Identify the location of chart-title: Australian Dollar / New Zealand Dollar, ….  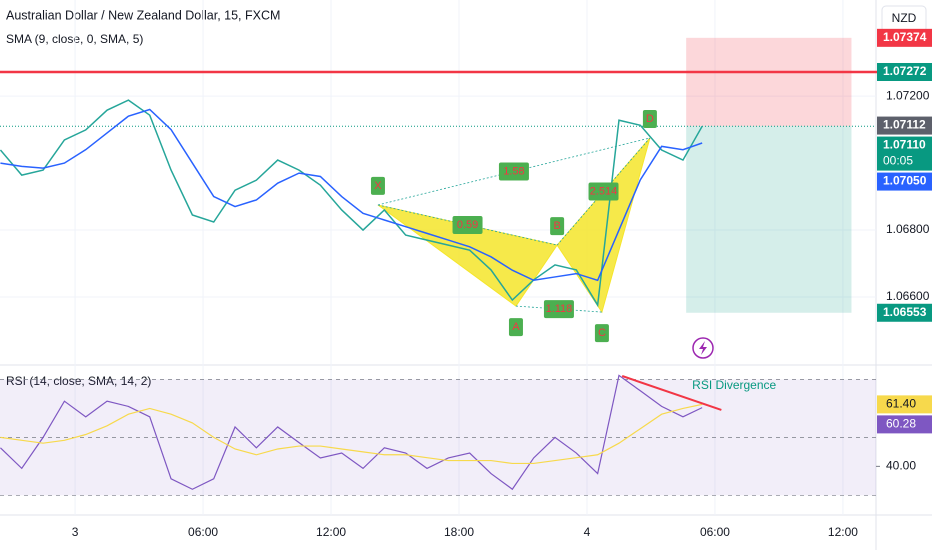
(143, 15).